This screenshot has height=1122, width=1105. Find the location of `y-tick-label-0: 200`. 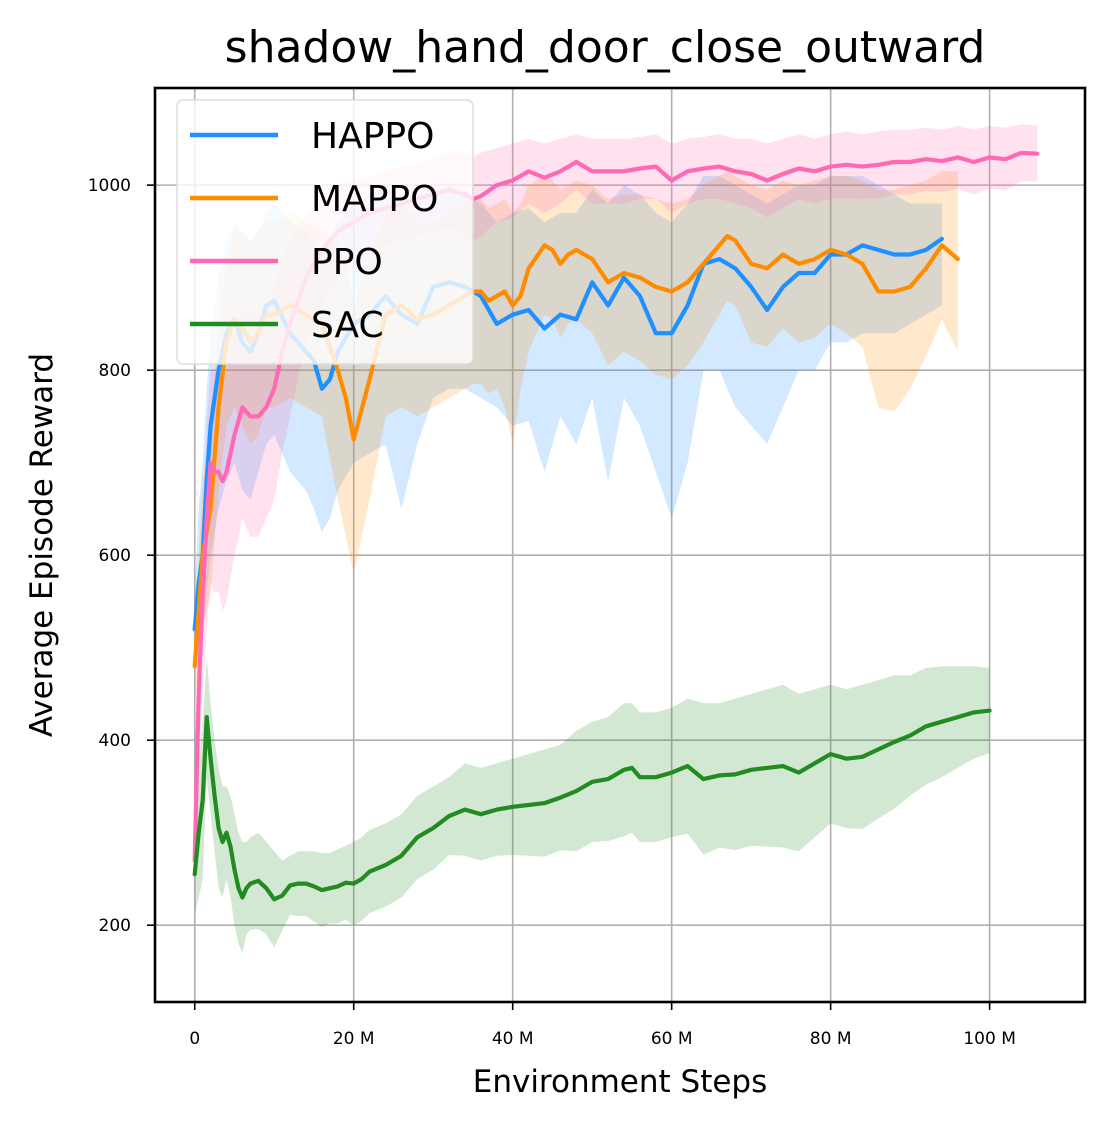

y-tick-label-0: 200 is located at coordinates (115, 926).